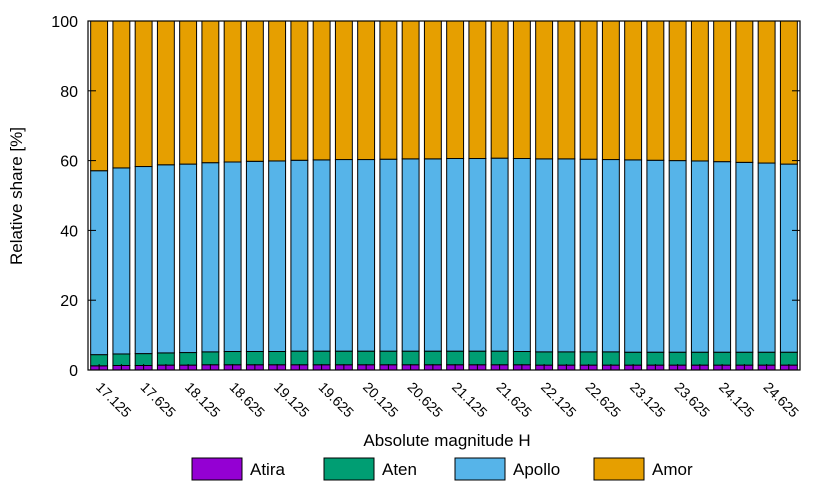 This screenshot has height=498, width=830. Describe the element at coordinates (766, 92) in the screenshot. I see `bar-amor-24.625` at that location.